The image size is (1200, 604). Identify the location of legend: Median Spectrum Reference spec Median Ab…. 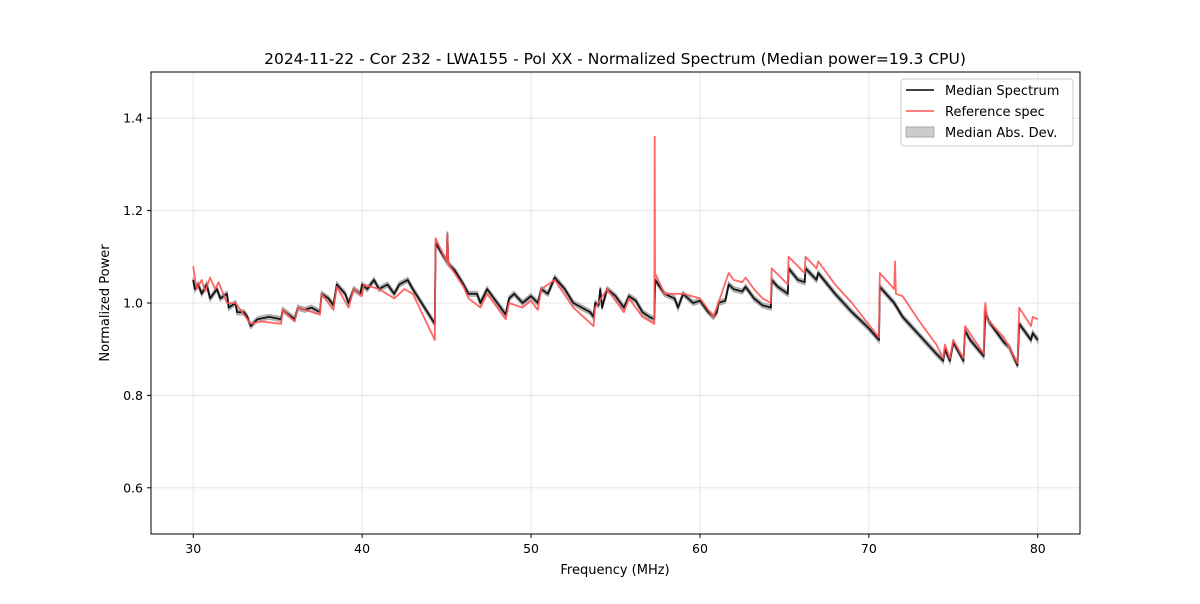
(987, 112).